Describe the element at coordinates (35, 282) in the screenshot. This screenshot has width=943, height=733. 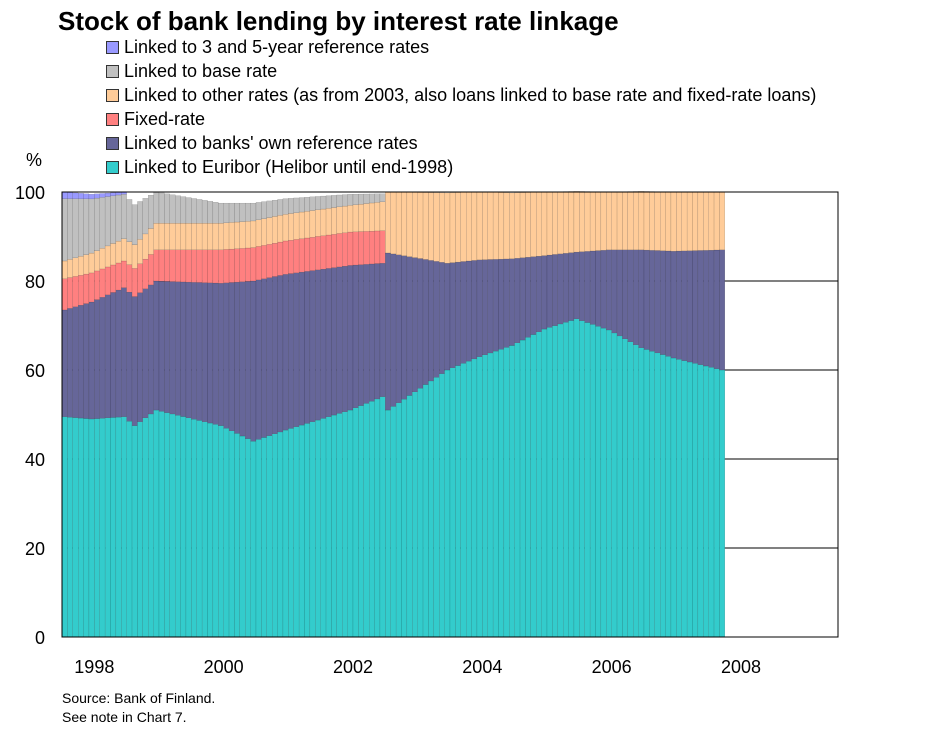
I see `y-tick-label: 80` at that location.